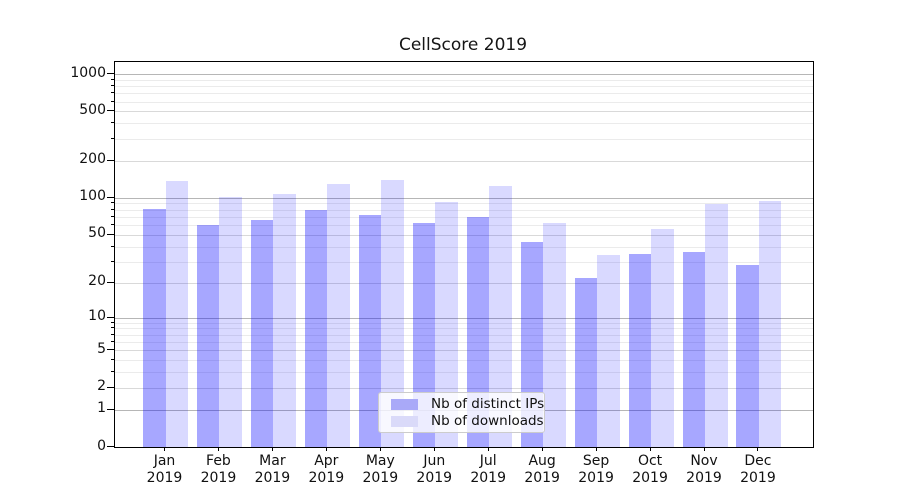 The image size is (900, 500). I want to click on y-tick-label: 20, so click(97, 281).